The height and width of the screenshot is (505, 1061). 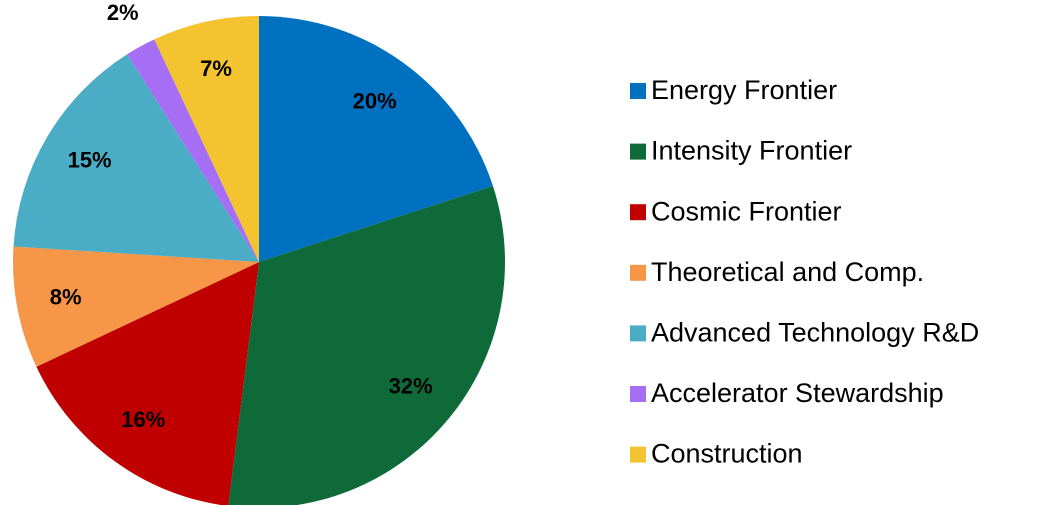 I want to click on legend-label: Cosmic Frontier, so click(x=746, y=211).